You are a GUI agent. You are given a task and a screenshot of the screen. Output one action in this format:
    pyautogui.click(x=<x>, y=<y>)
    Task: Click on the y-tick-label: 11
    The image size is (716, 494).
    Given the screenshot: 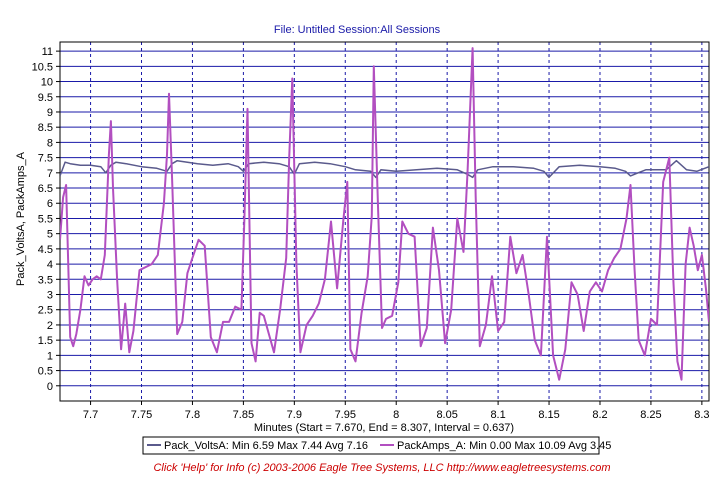 What is the action you would take?
    pyautogui.click(x=47, y=52)
    